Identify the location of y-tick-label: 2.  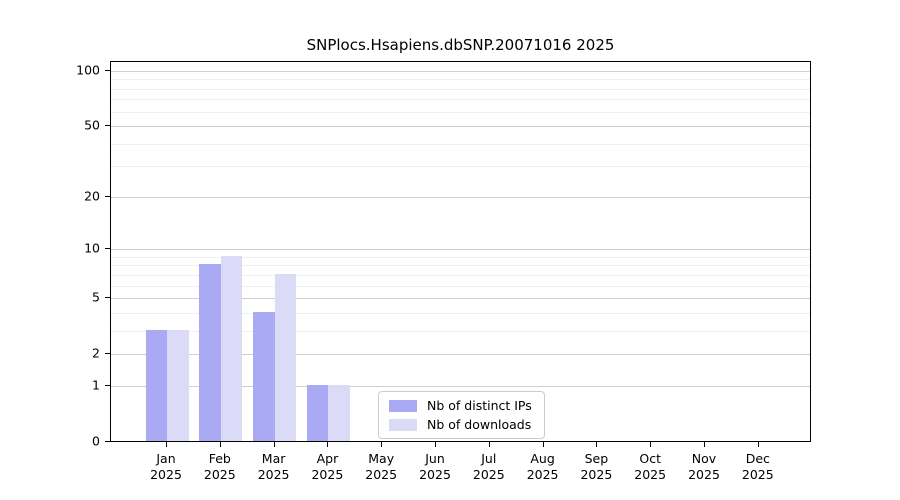
(96, 353).